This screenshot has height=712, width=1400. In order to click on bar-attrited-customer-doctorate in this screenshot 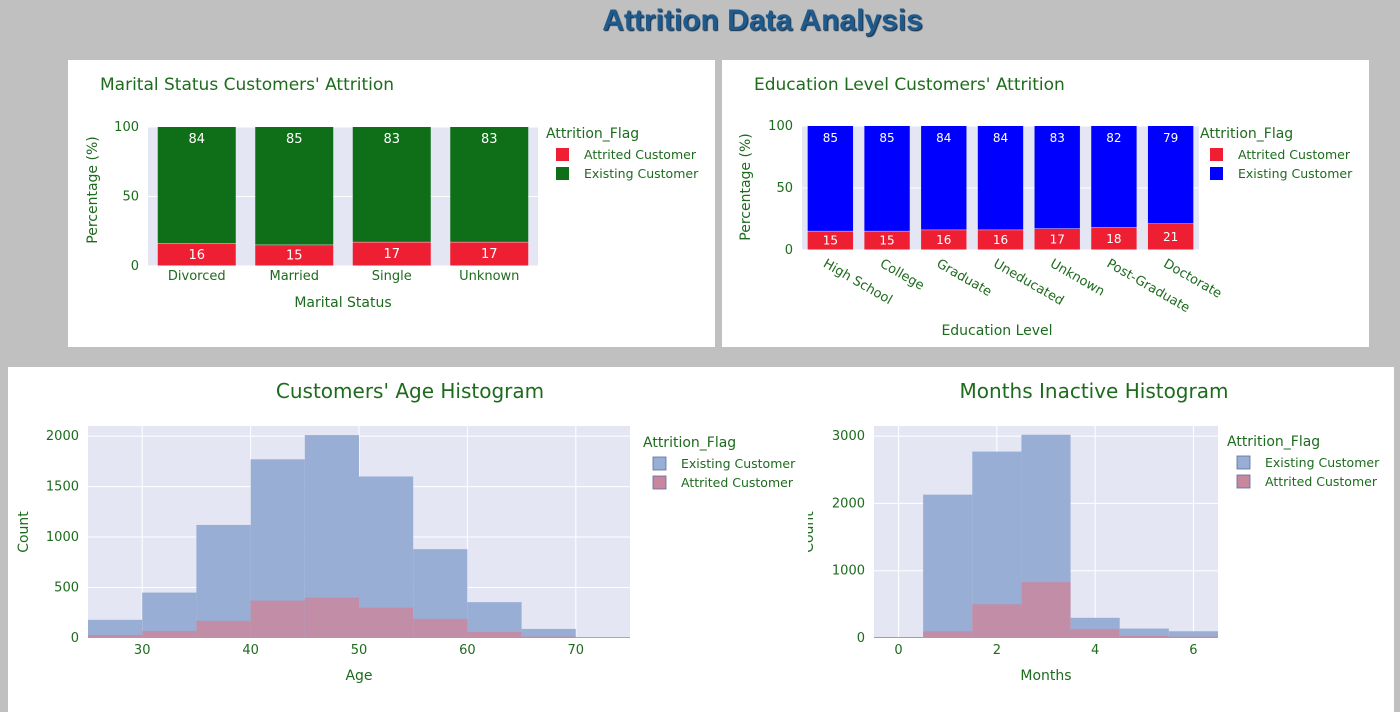, I will do `click(1170, 236)`.